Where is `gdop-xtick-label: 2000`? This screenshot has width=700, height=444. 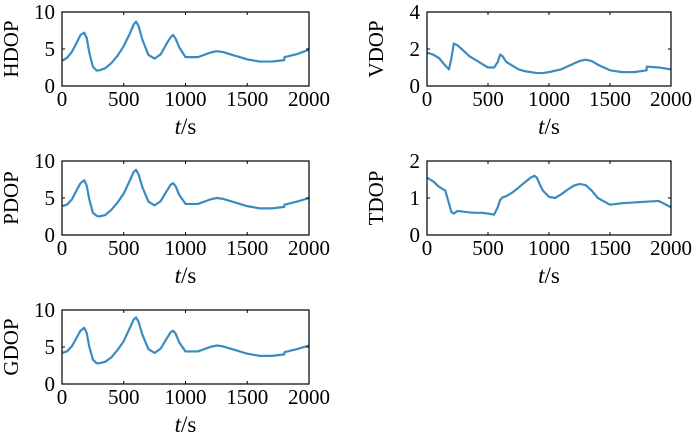
gdop-xtick-label: 2000 is located at coordinates (309, 397).